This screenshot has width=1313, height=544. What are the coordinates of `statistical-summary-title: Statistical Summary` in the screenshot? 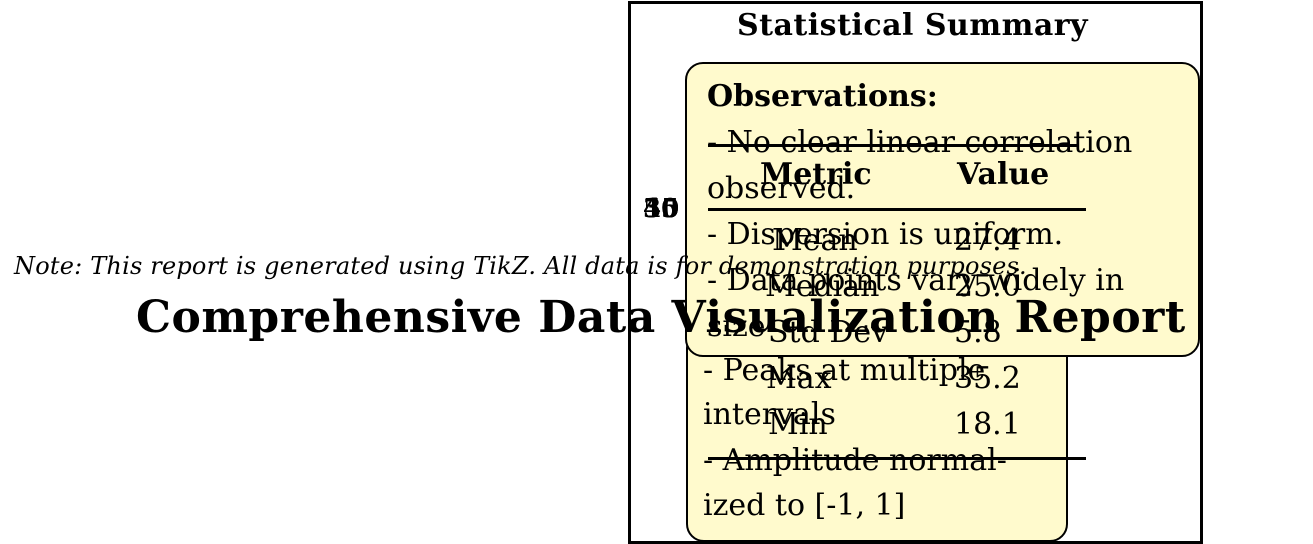 It's located at (912, 25).